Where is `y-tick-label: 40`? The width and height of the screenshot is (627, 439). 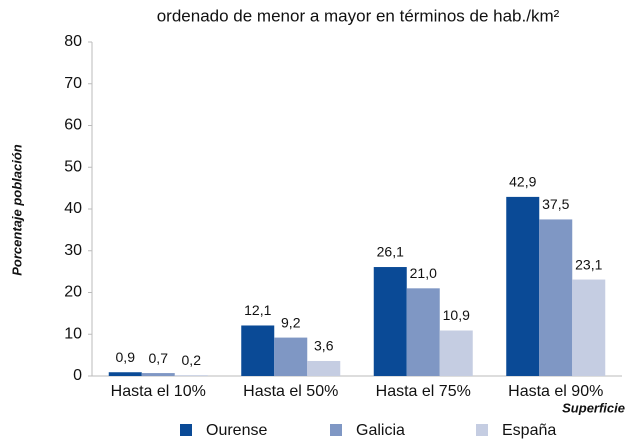
y-tick-label: 40 is located at coordinates (73, 208).